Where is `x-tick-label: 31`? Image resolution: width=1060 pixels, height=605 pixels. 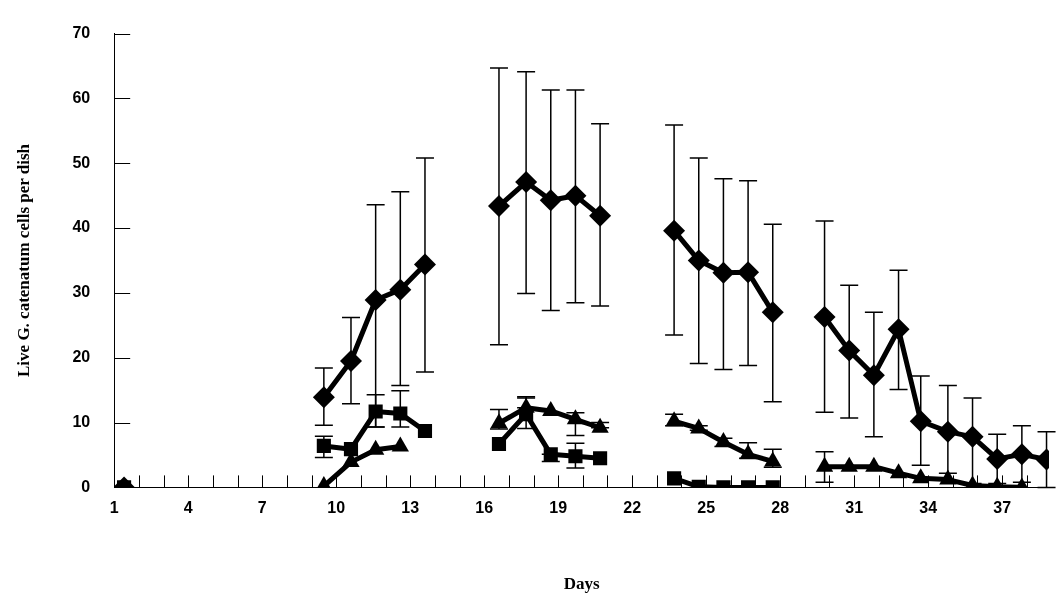
x-tick-label: 31 is located at coordinates (854, 508).